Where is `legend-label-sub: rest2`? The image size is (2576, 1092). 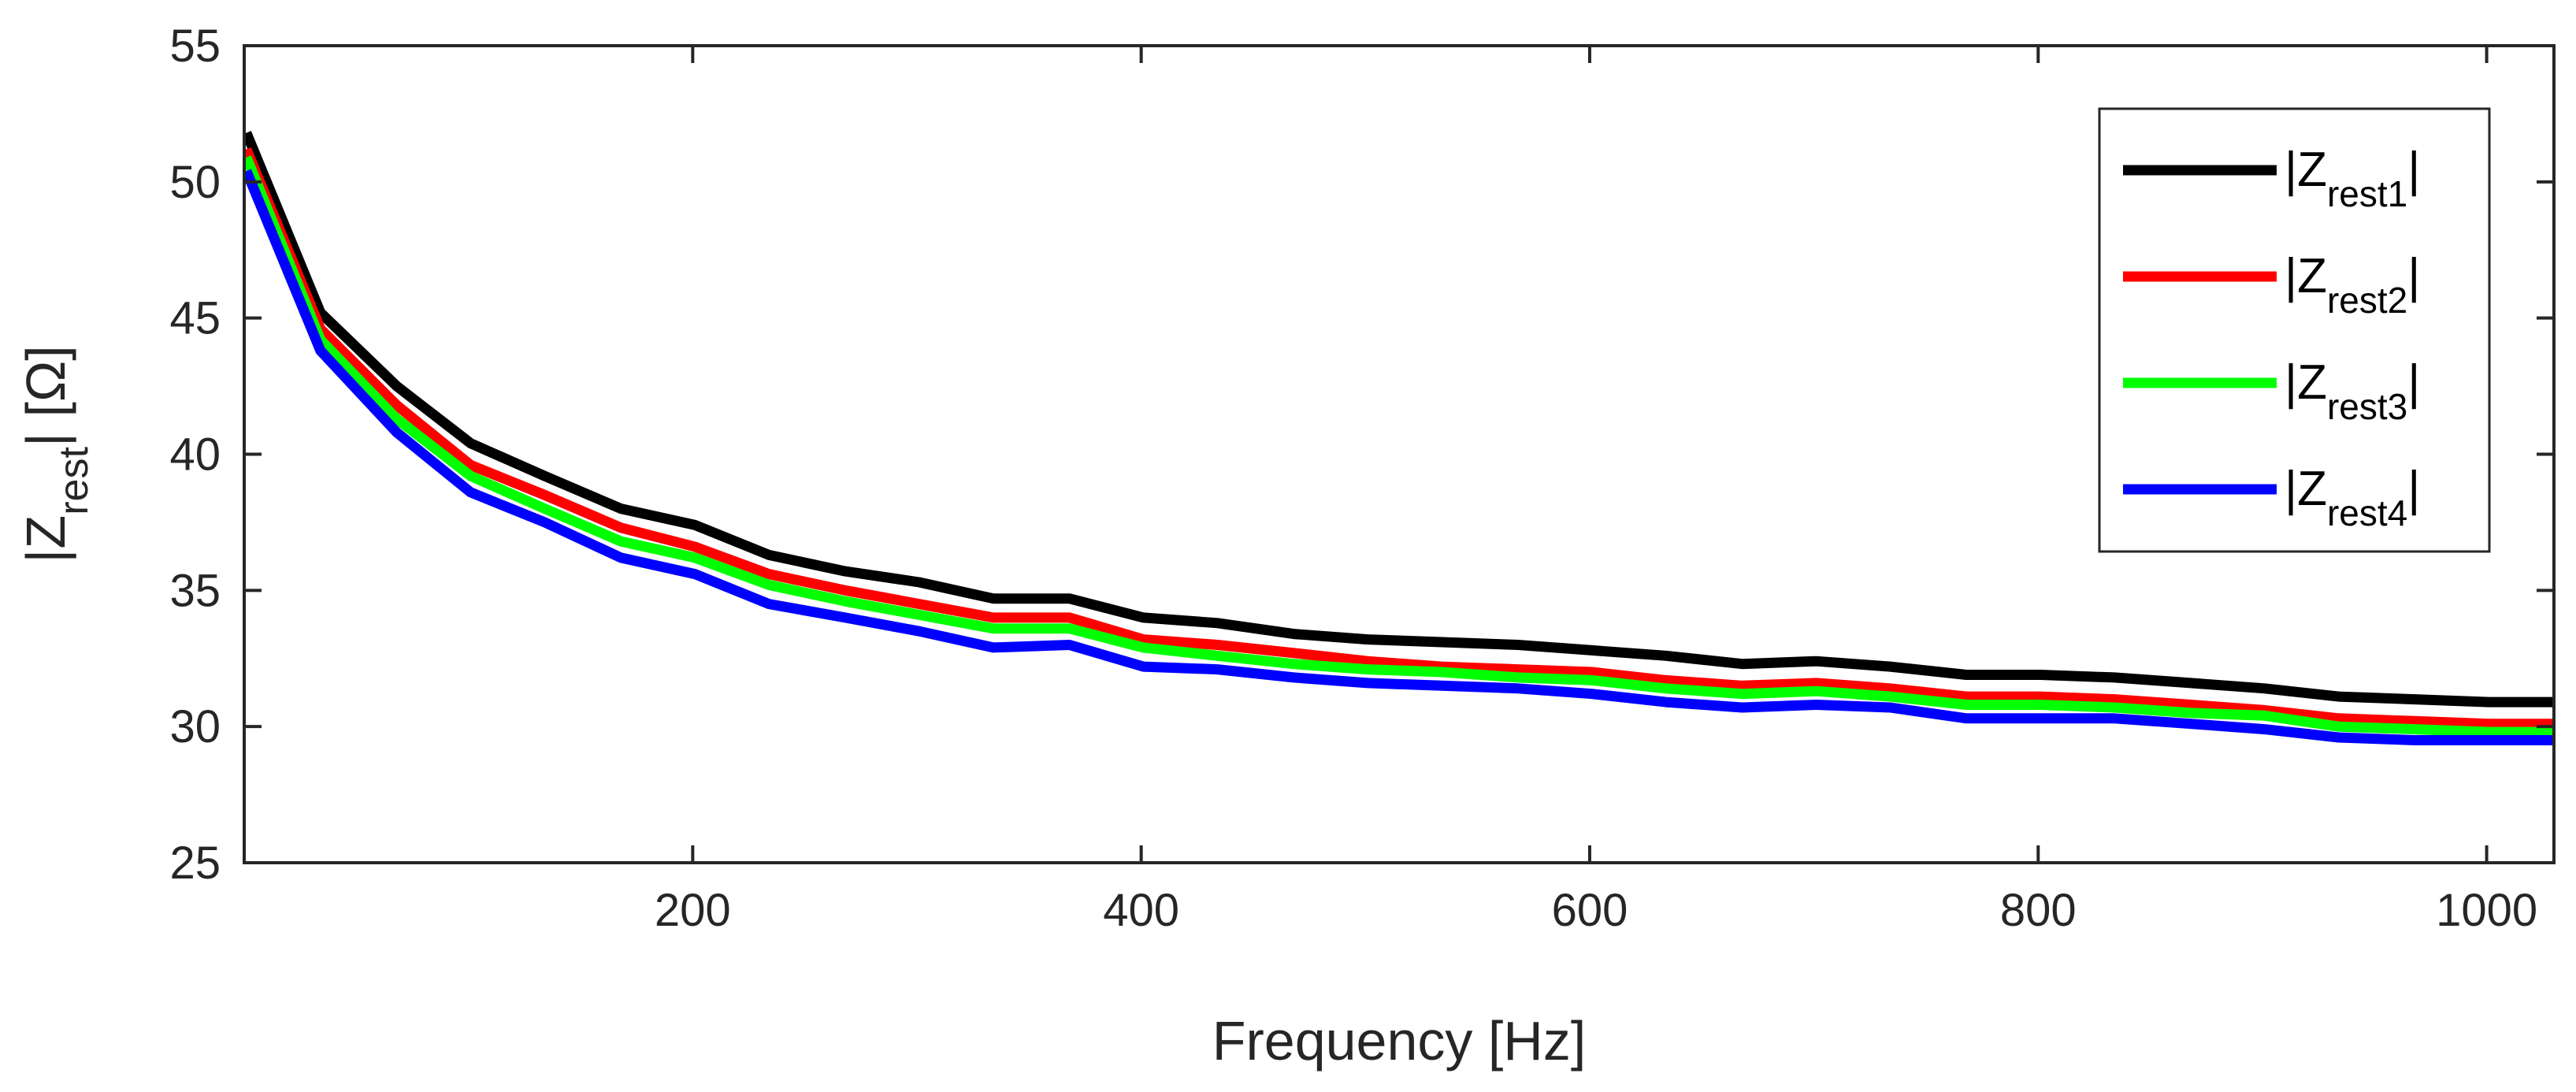
legend-label-sub: rest2 is located at coordinates (2367, 300).